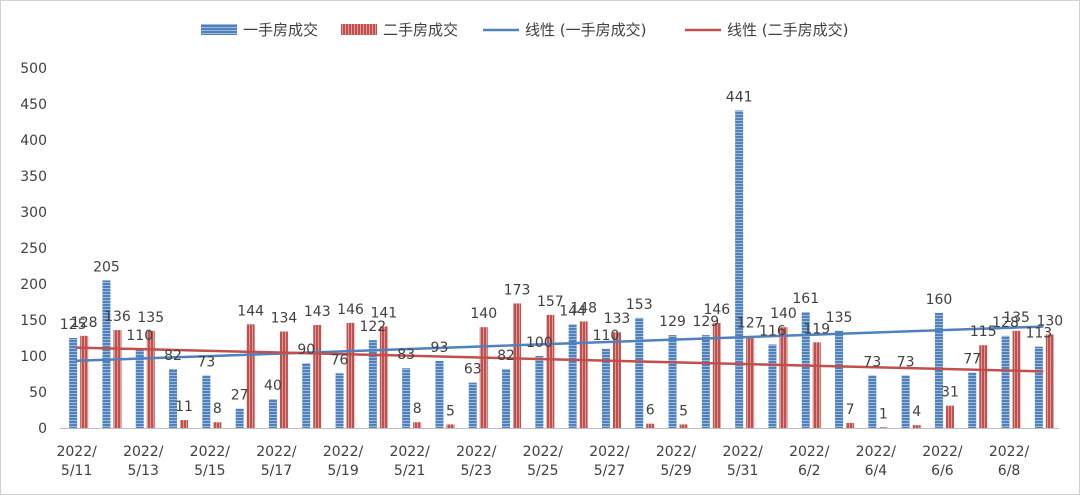 Image resolution: width=1080 pixels, height=495 pixels. What do you see at coordinates (916, 412) in the screenshot?
I see `data-label: 4` at bounding box center [916, 412].